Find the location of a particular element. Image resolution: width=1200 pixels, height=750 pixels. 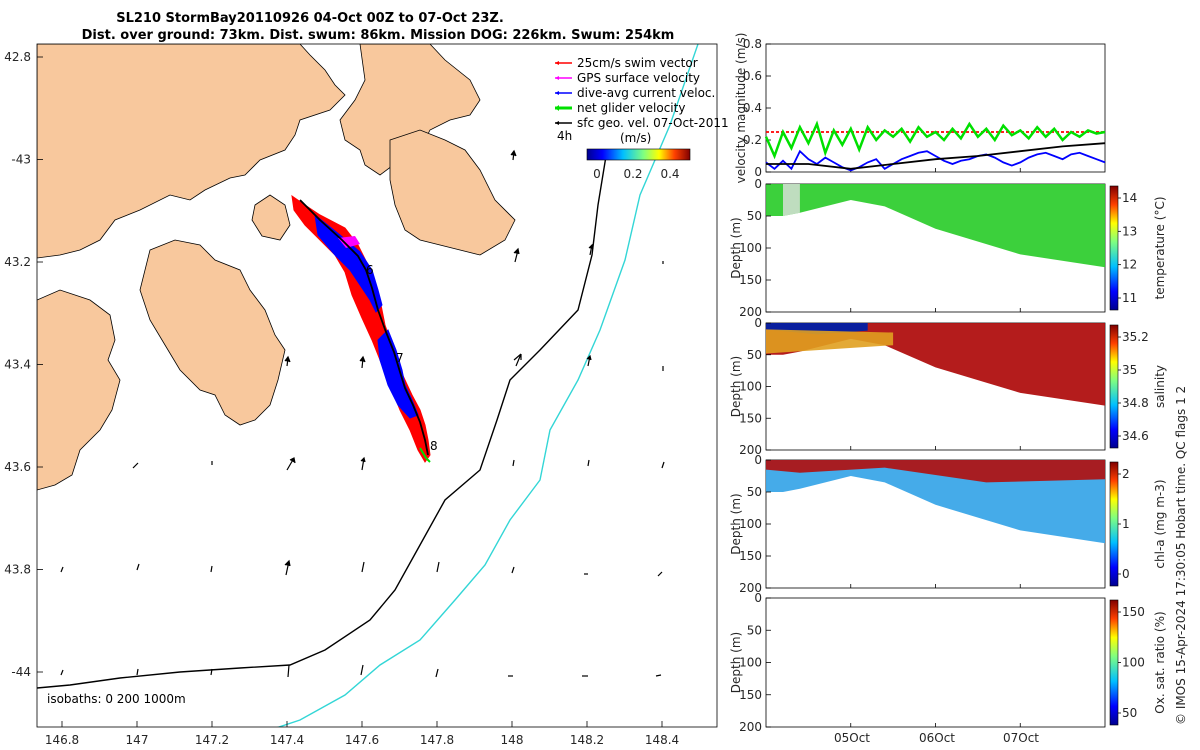

legend-label: net glider velocity is located at coordinates (631, 108).